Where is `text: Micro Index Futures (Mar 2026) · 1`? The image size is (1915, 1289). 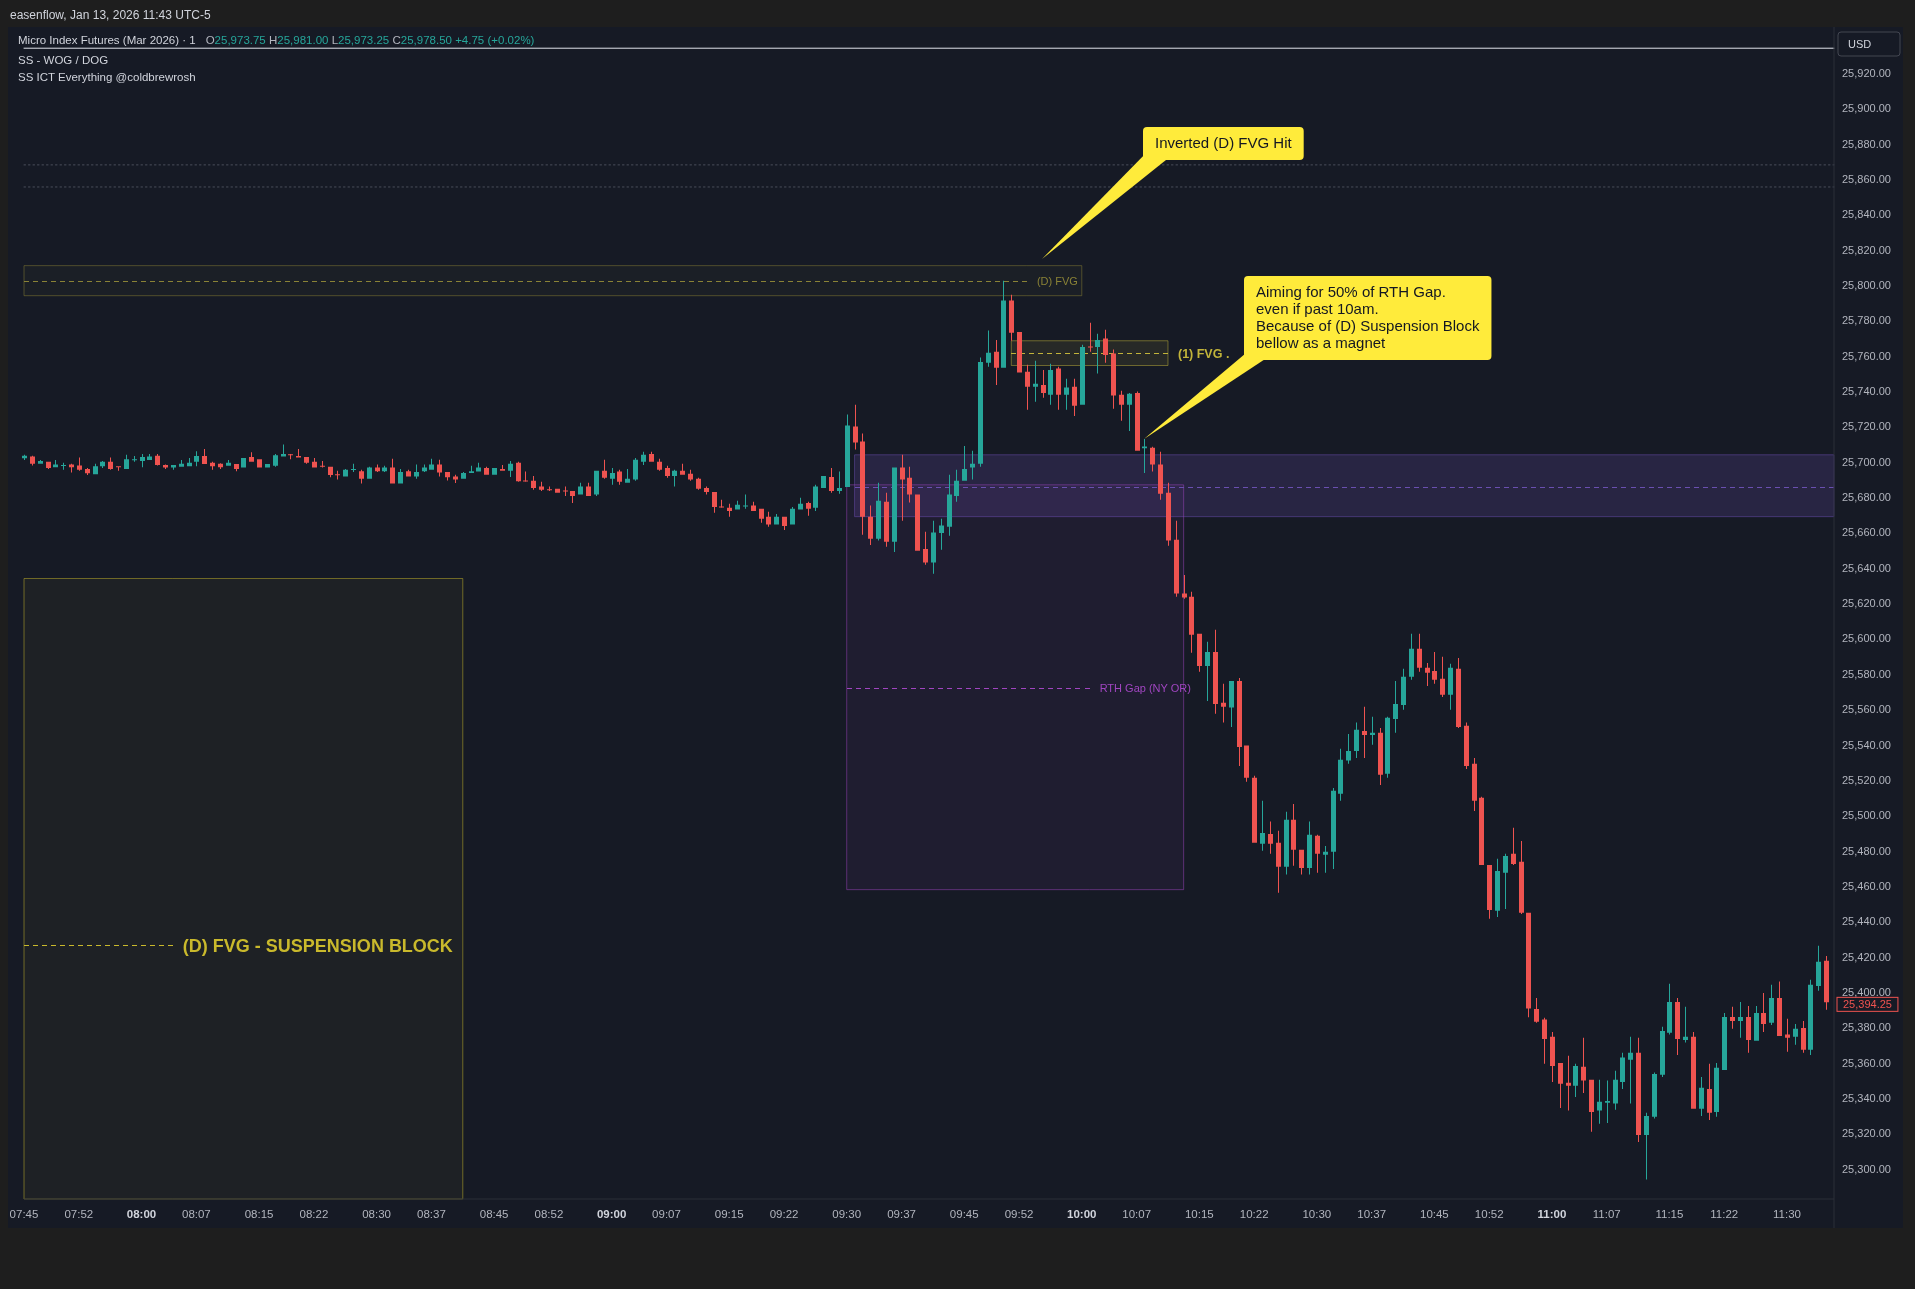 text: Micro Index Futures (Mar 2026) · 1 is located at coordinates (107, 40).